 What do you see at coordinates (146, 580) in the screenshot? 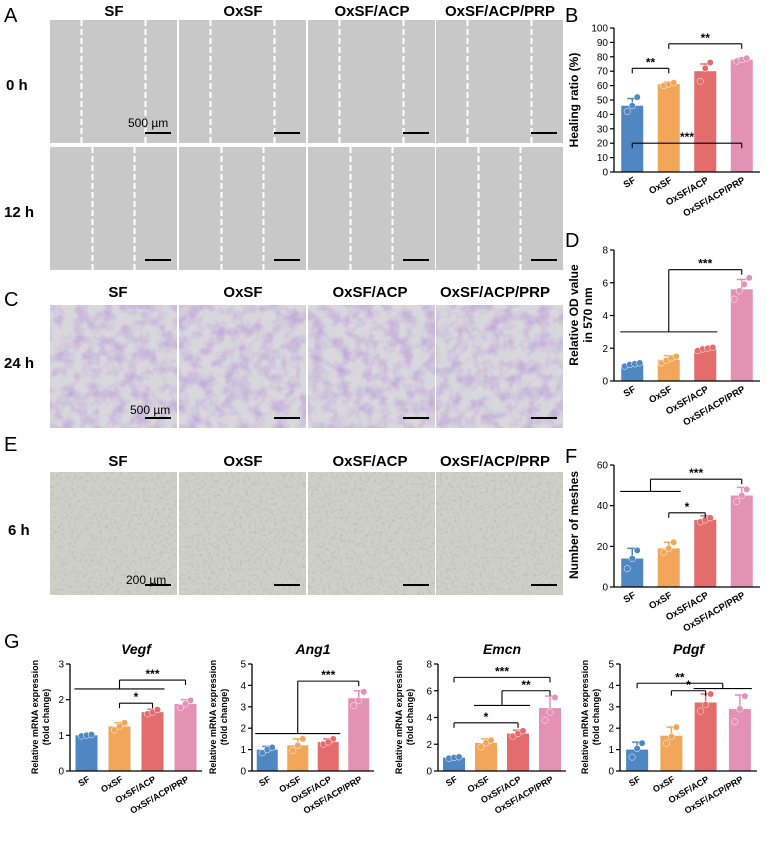
I see `panel-e-scale-label: 200 µm` at bounding box center [146, 580].